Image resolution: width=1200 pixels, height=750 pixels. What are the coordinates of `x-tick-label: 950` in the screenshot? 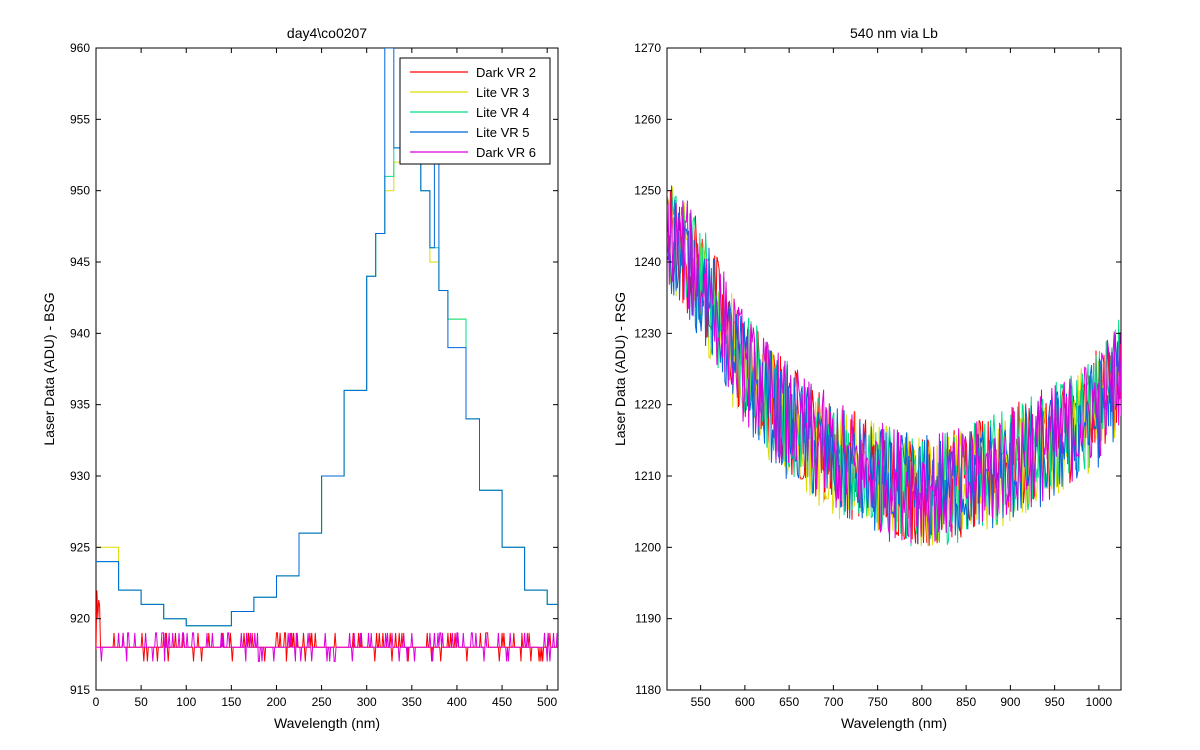 It's located at (1055, 702).